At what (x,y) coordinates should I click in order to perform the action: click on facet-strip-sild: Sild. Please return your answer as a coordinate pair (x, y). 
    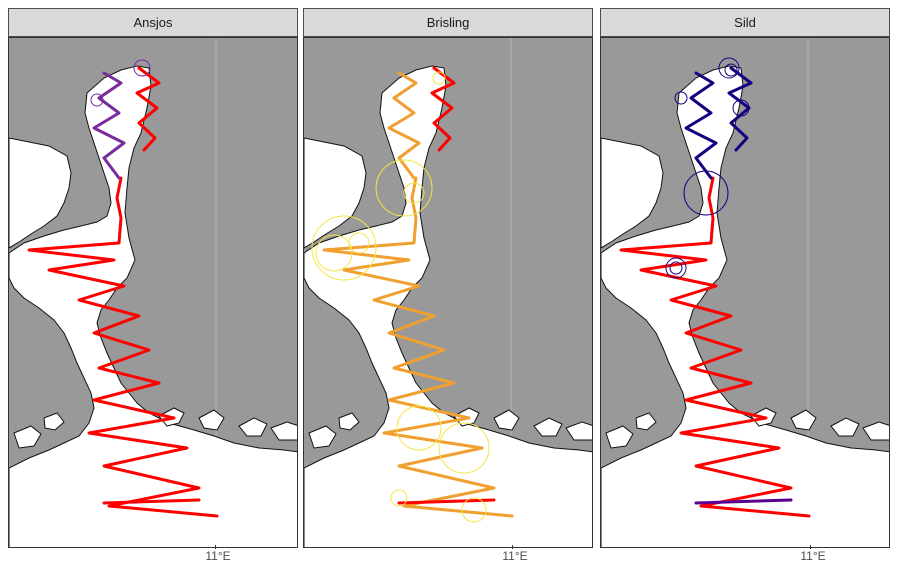
    Looking at the image, I should click on (745, 22).